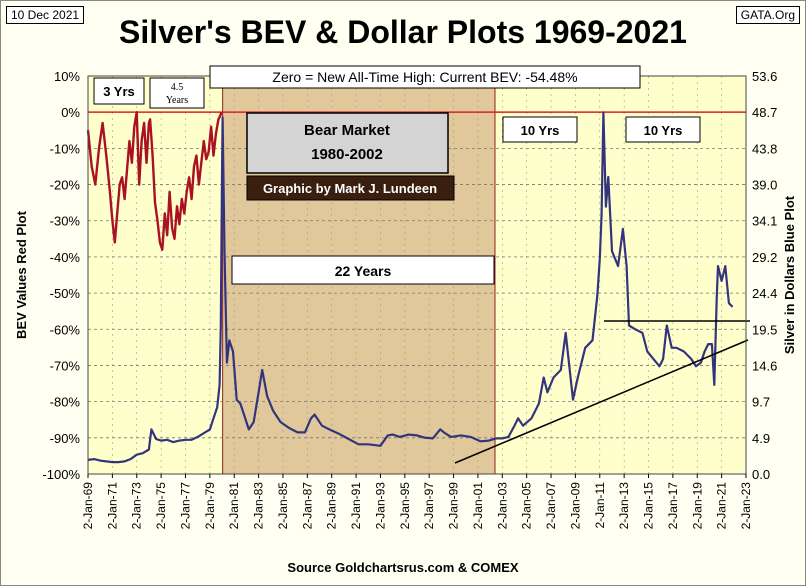  Describe the element at coordinates (624, 506) in the screenshot. I see `x-tick-label: 2-Jan-13` at that location.